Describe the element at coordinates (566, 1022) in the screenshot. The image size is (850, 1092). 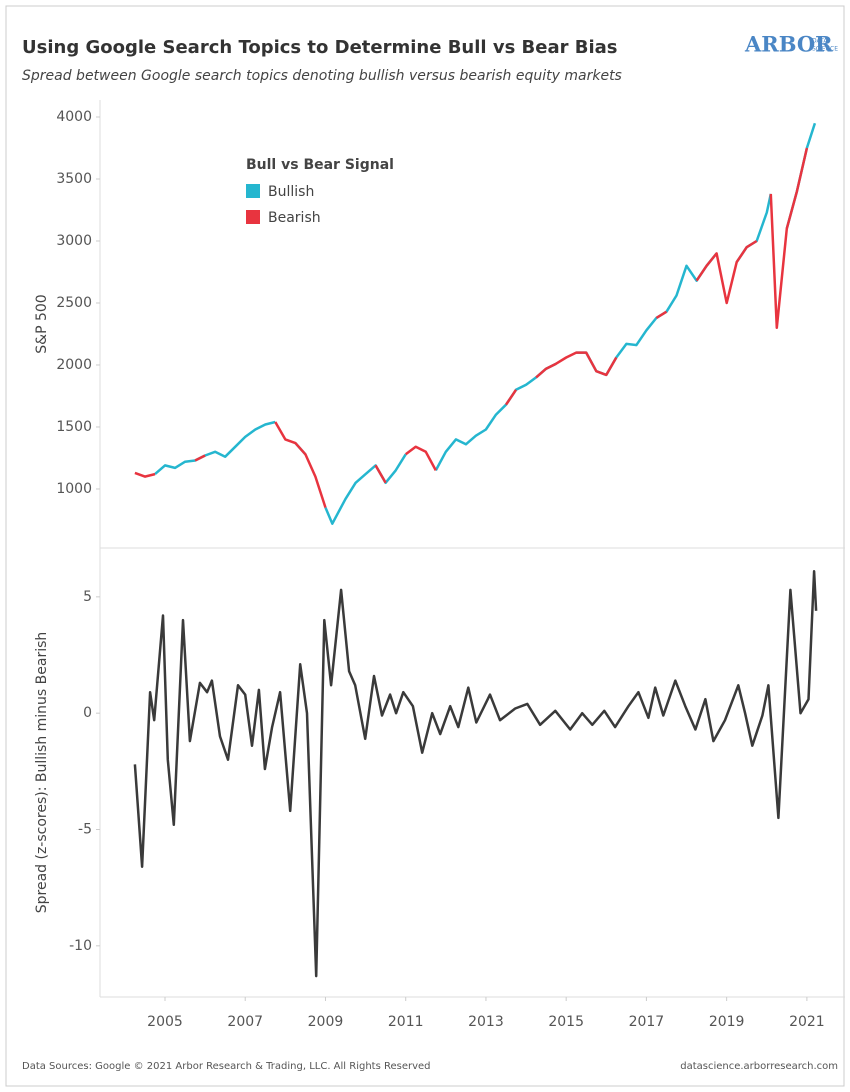
I see `x-tick-label: 2015` at that location.